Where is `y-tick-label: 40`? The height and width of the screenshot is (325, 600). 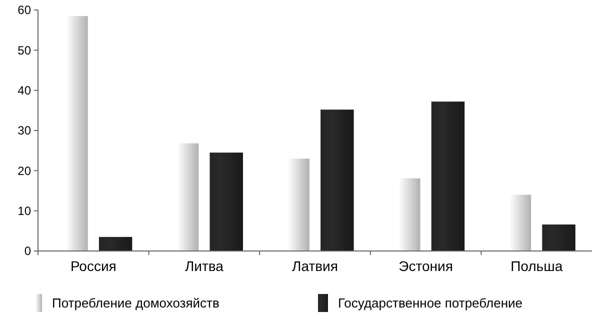
y-tick-label: 40 is located at coordinates (25, 91).